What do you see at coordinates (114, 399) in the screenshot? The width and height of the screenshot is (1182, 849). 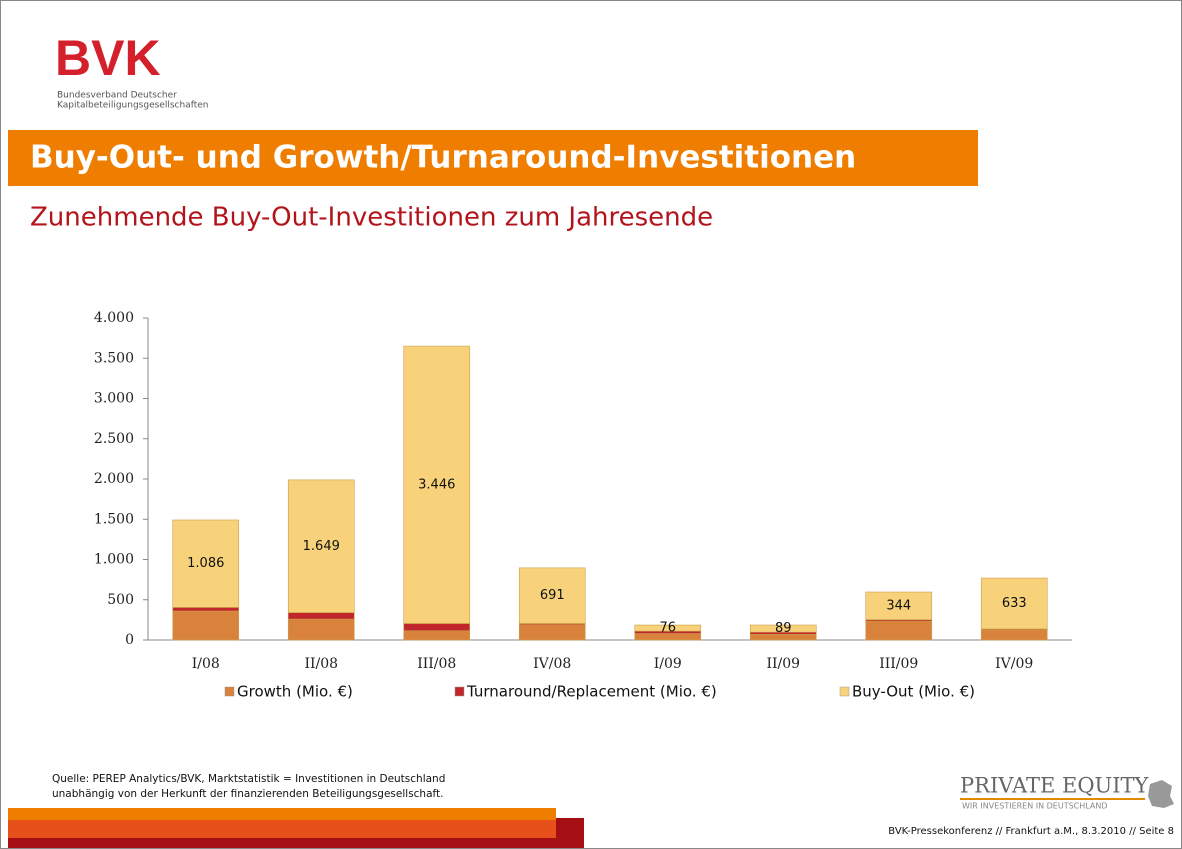 I see `y-tick-label: 3.000` at bounding box center [114, 399].